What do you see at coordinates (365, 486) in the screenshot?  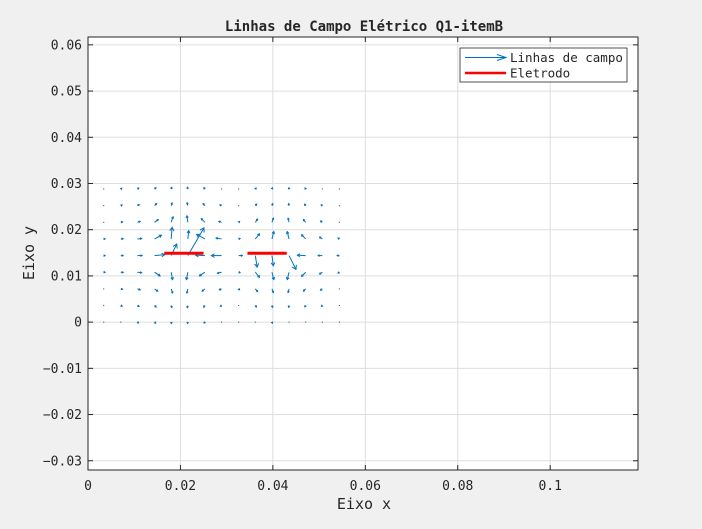 I see `x-tick-label: 0.06` at bounding box center [365, 486].